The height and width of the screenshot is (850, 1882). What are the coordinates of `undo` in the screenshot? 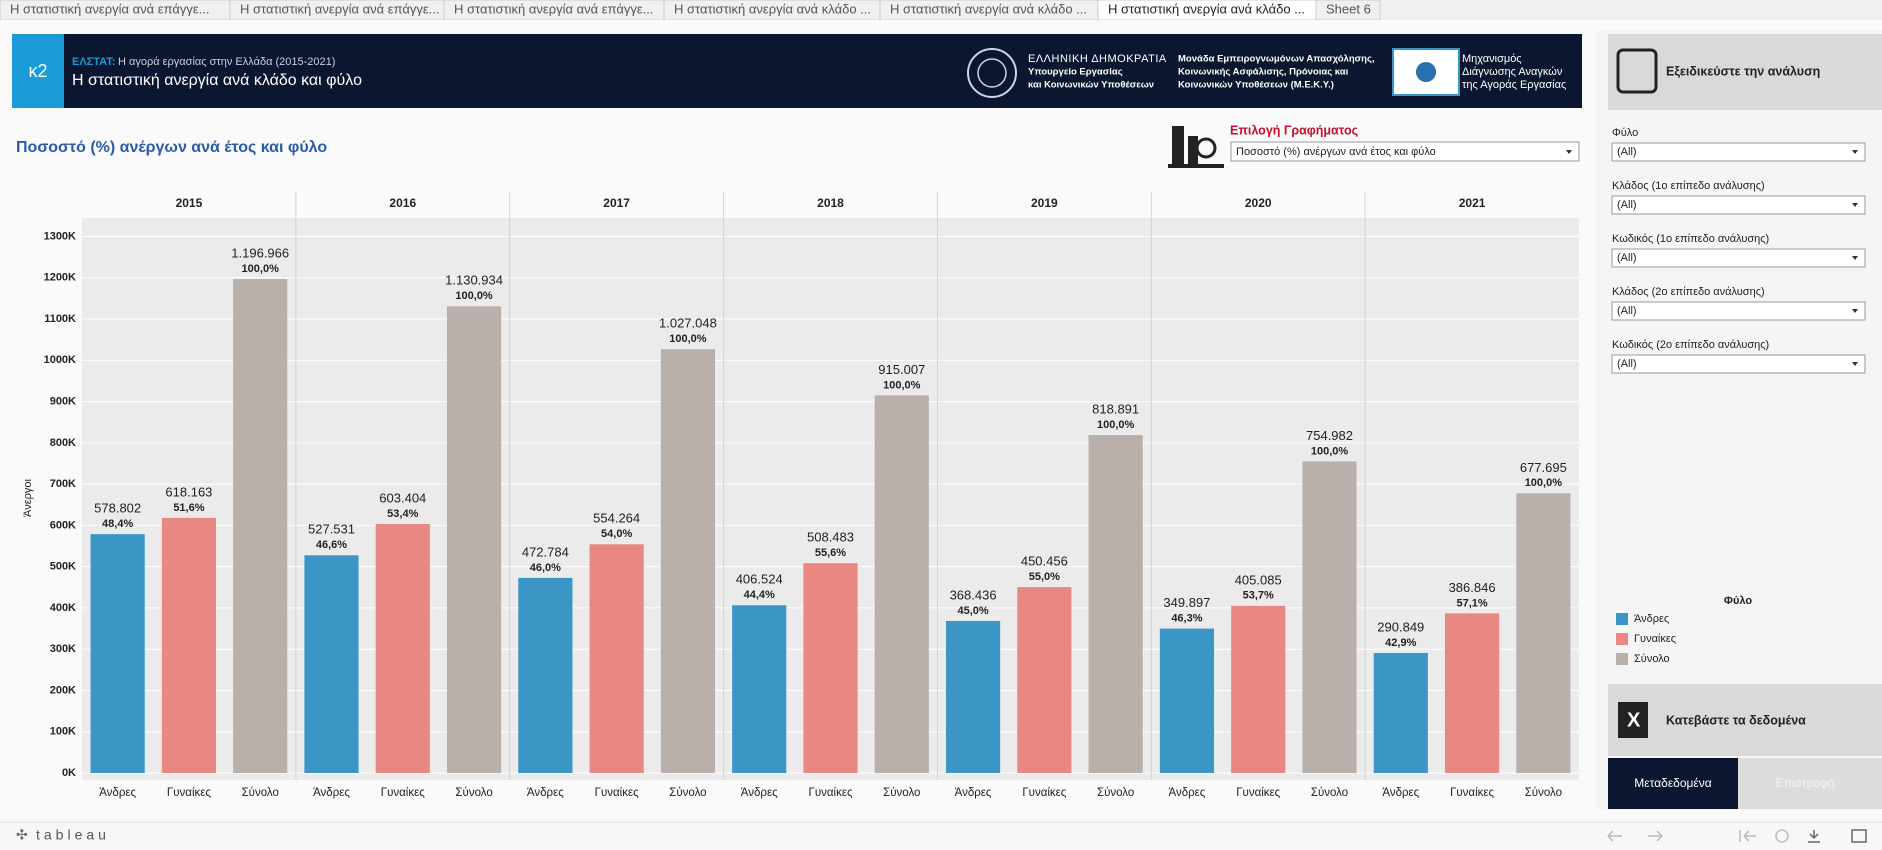 It's located at (1614, 836).